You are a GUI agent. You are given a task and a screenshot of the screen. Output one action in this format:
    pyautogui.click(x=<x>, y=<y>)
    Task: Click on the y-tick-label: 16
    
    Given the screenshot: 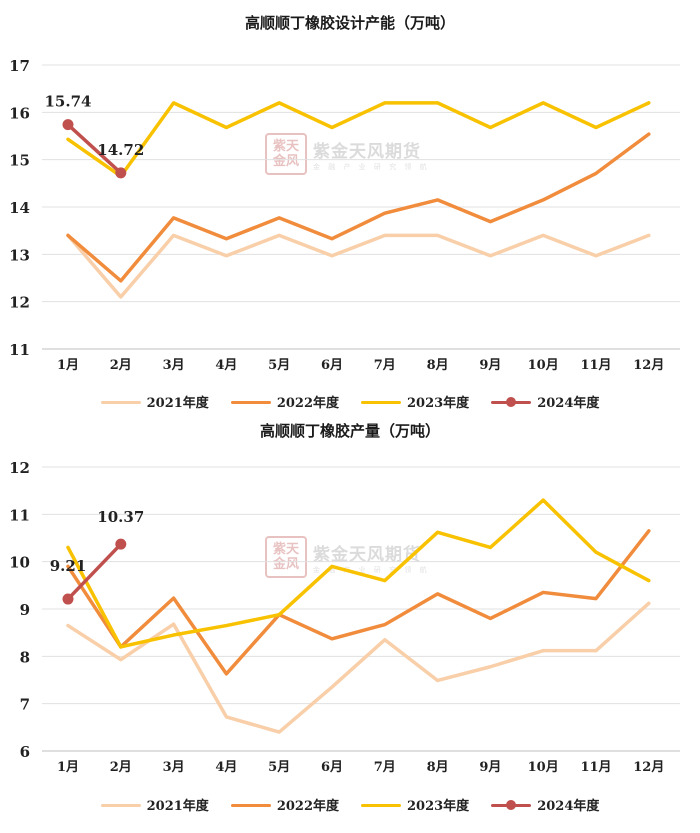 What is the action you would take?
    pyautogui.click(x=19, y=113)
    